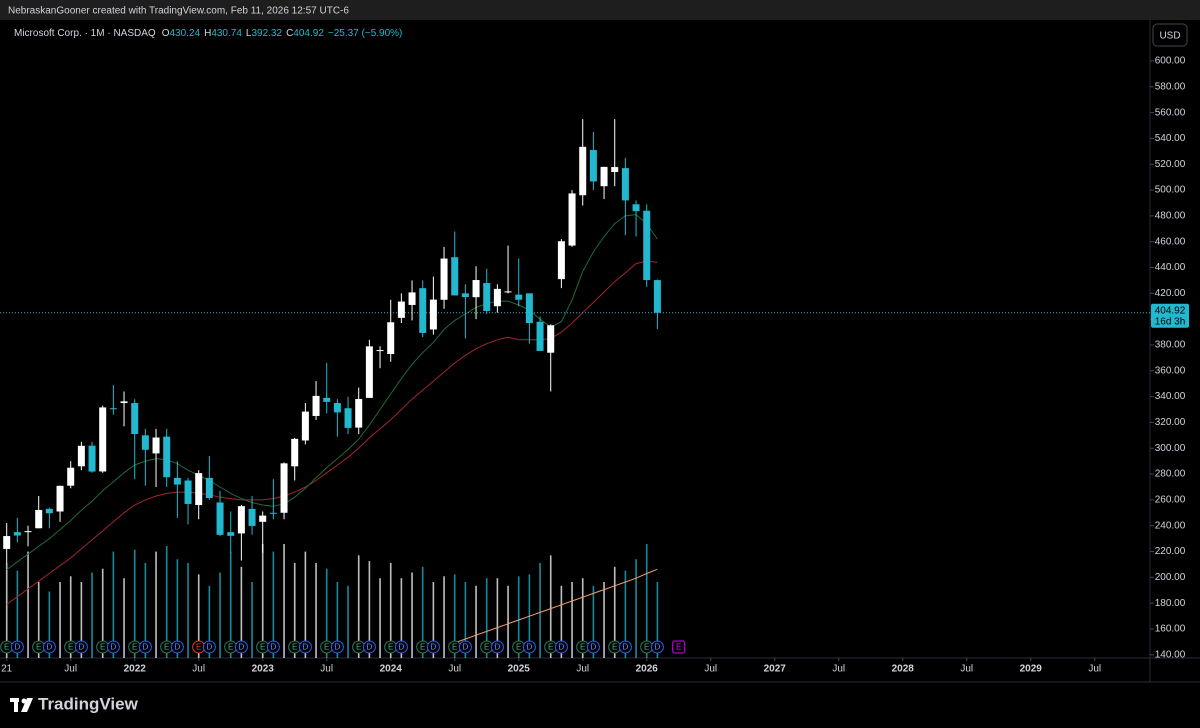 This screenshot has width=1200, height=728. I want to click on x-tick-label: 2027, so click(775, 669).